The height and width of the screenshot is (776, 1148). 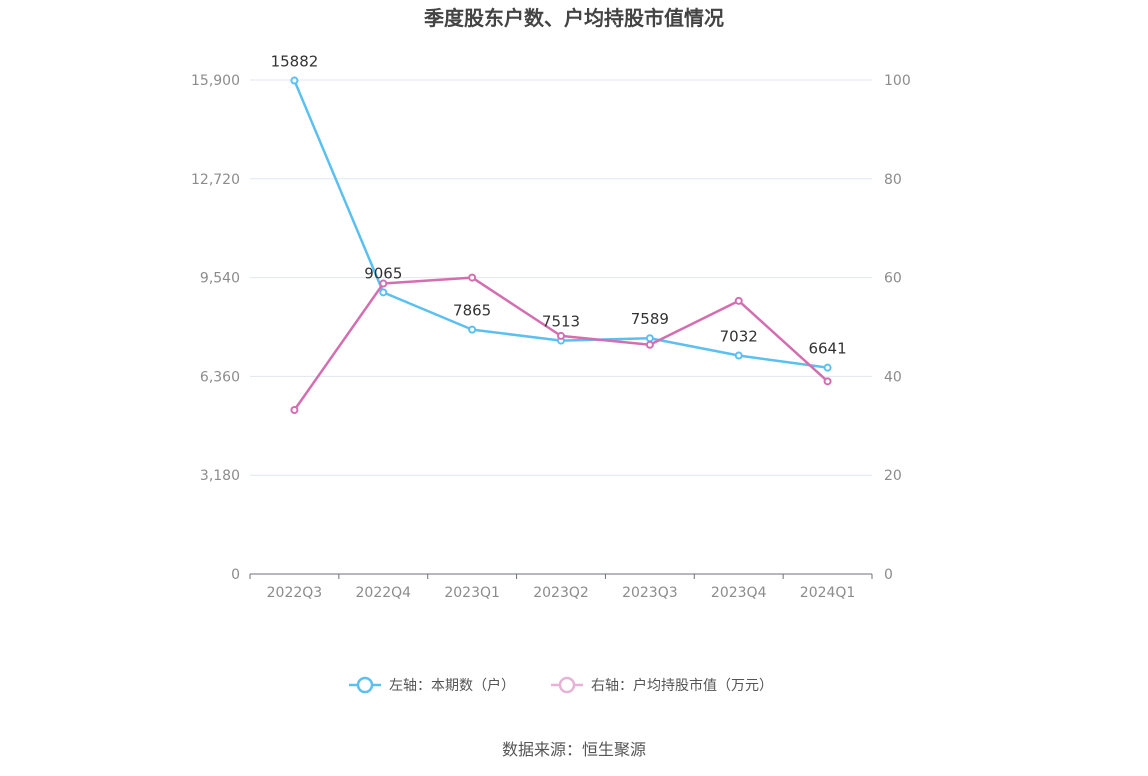 What do you see at coordinates (295, 593) in the screenshot?
I see `x-tick-label: 2022Q3` at bounding box center [295, 593].